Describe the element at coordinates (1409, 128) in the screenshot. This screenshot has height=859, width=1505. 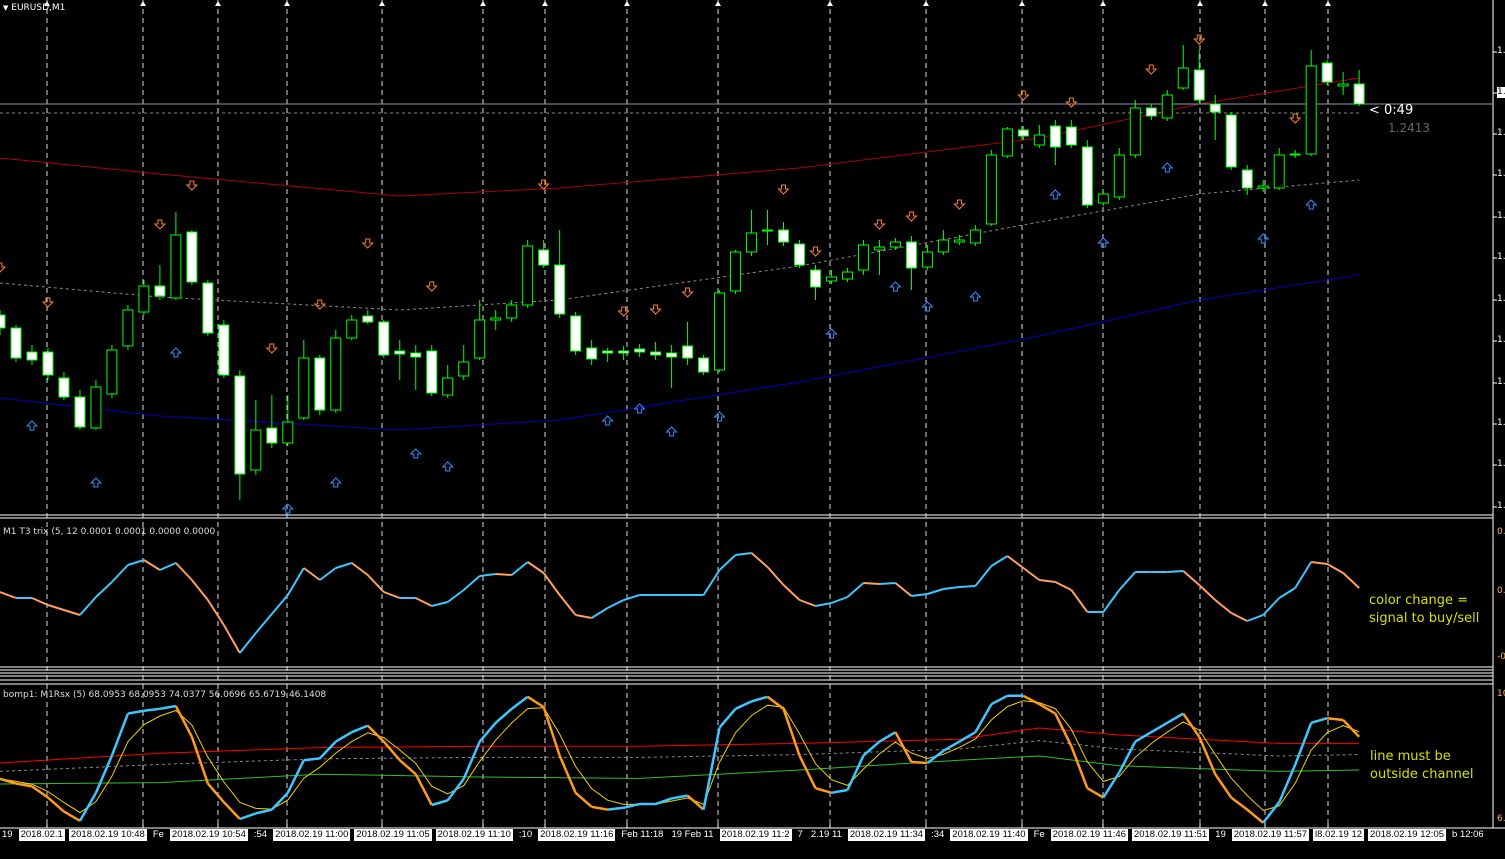
I see `bid-price-label: 1.2413` at that location.